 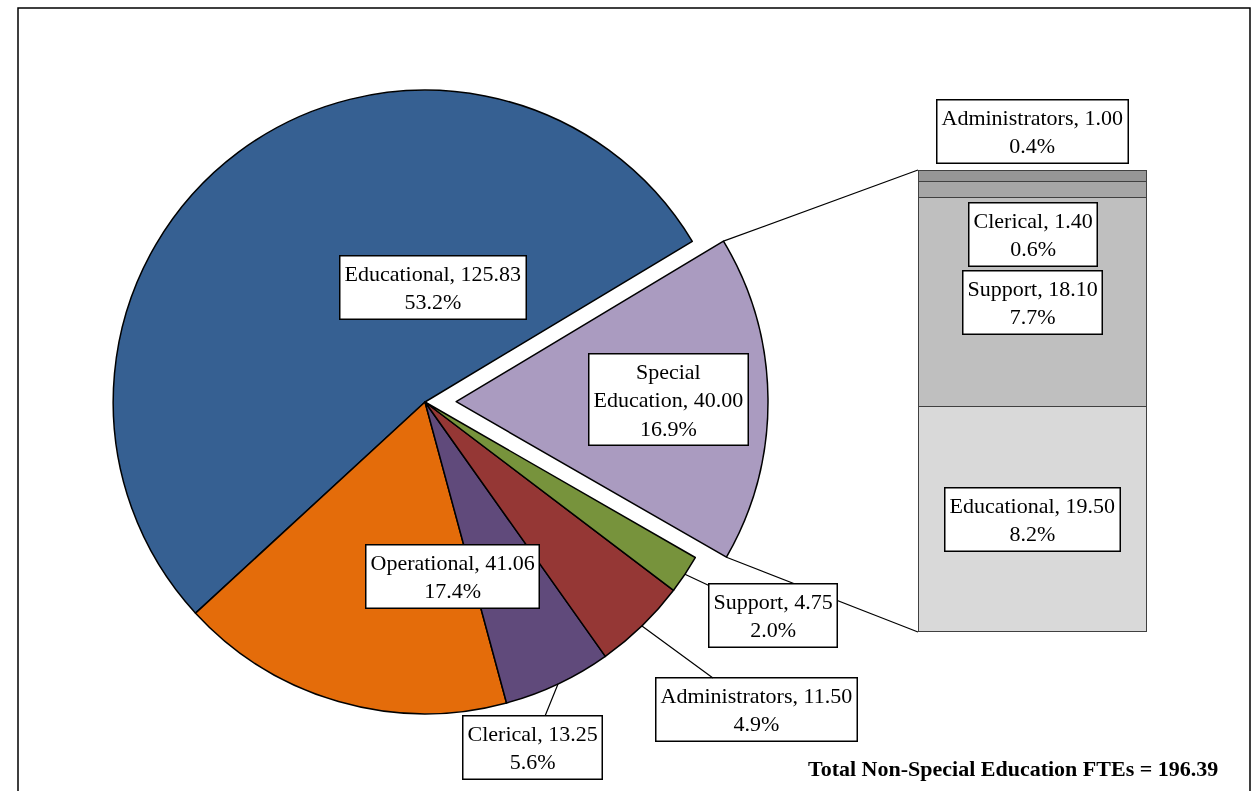 I want to click on slice-label: Educational, 125.83 53.2%, so click(x=433, y=287).